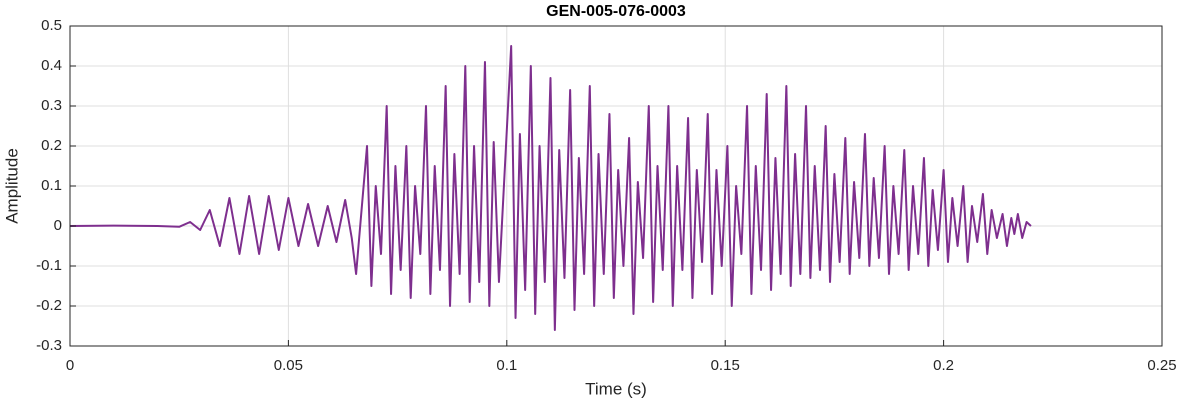 Image resolution: width=1182 pixels, height=404 pixels. Describe the element at coordinates (51, 25) in the screenshot. I see `y-tick-label: 0.5` at that location.